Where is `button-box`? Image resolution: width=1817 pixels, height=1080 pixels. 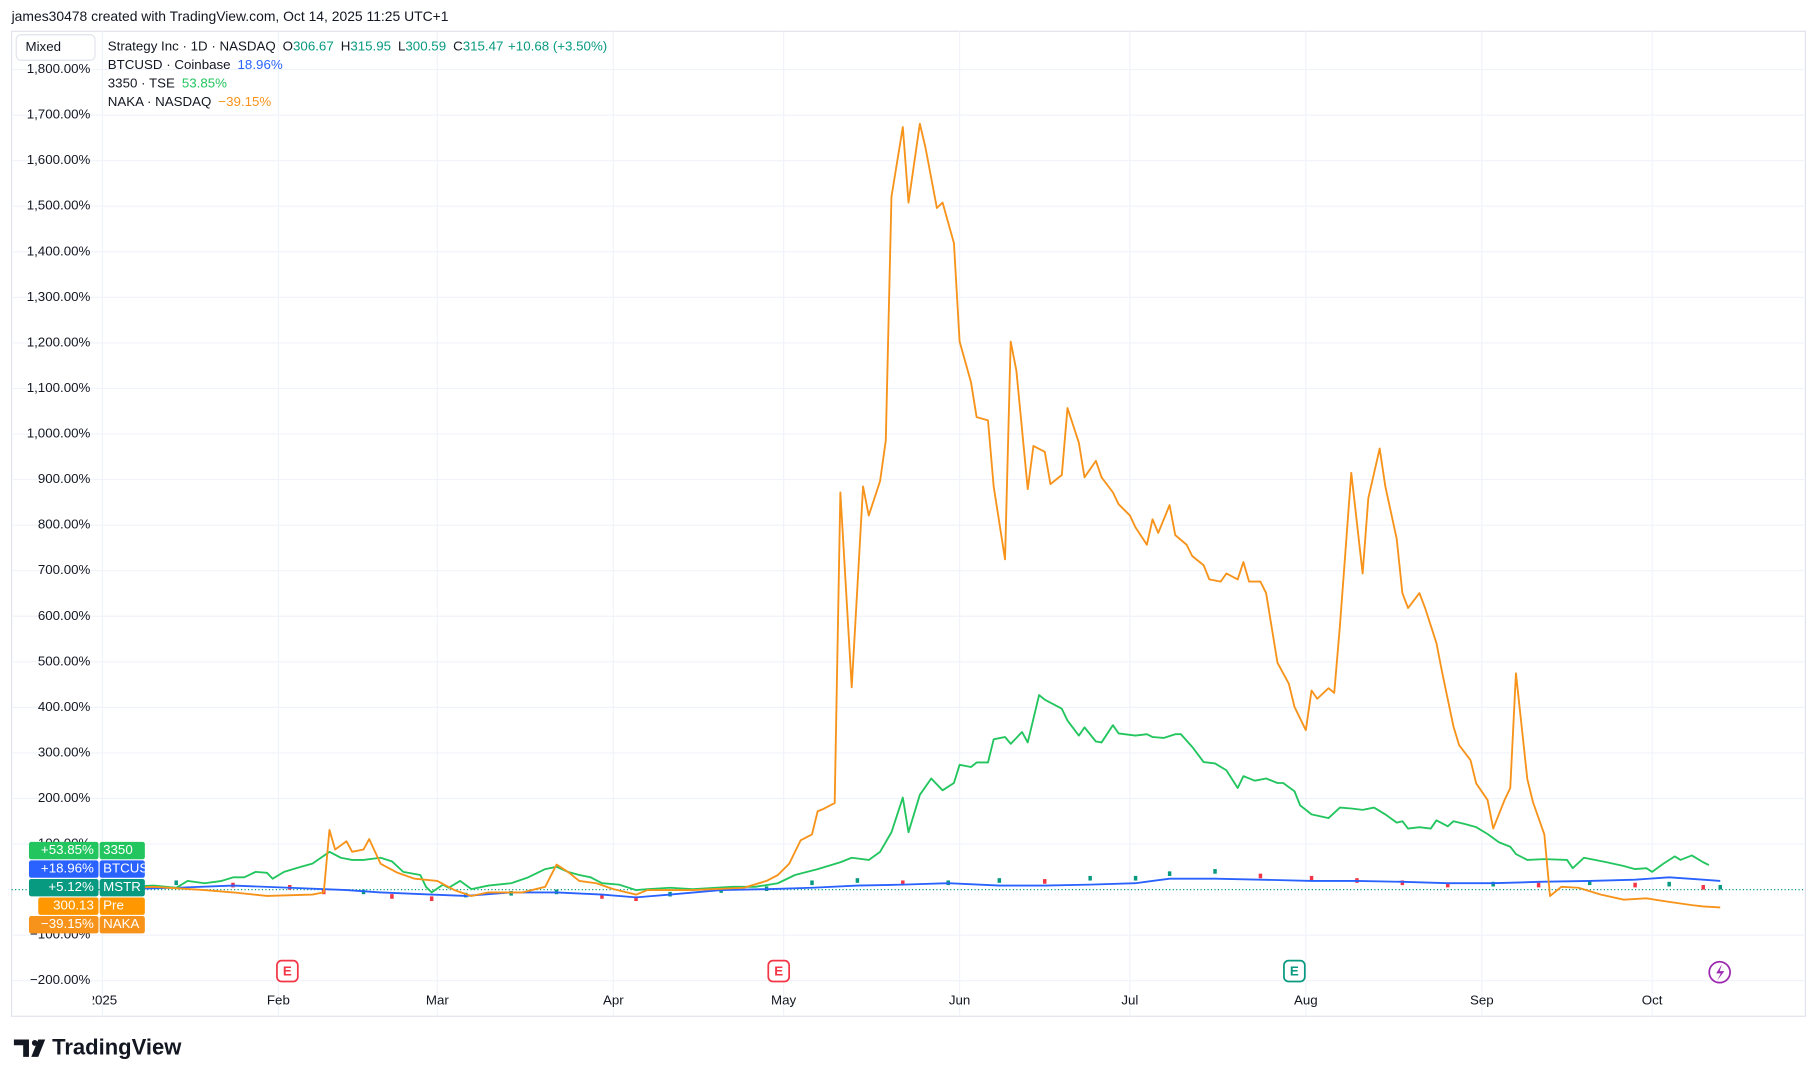
button-box is located at coordinates (55, 47).